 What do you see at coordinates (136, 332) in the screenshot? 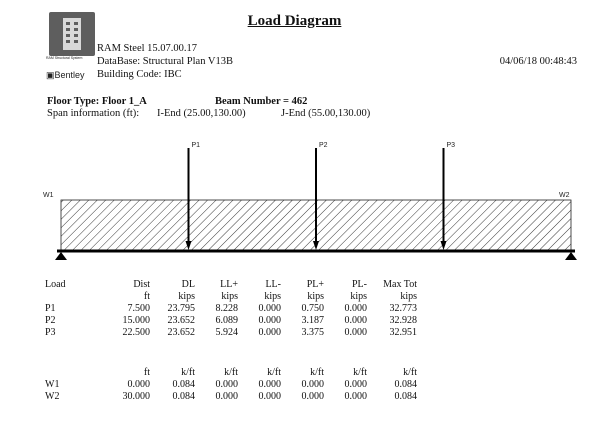
I see `table-cell: 22.500` at bounding box center [136, 332].